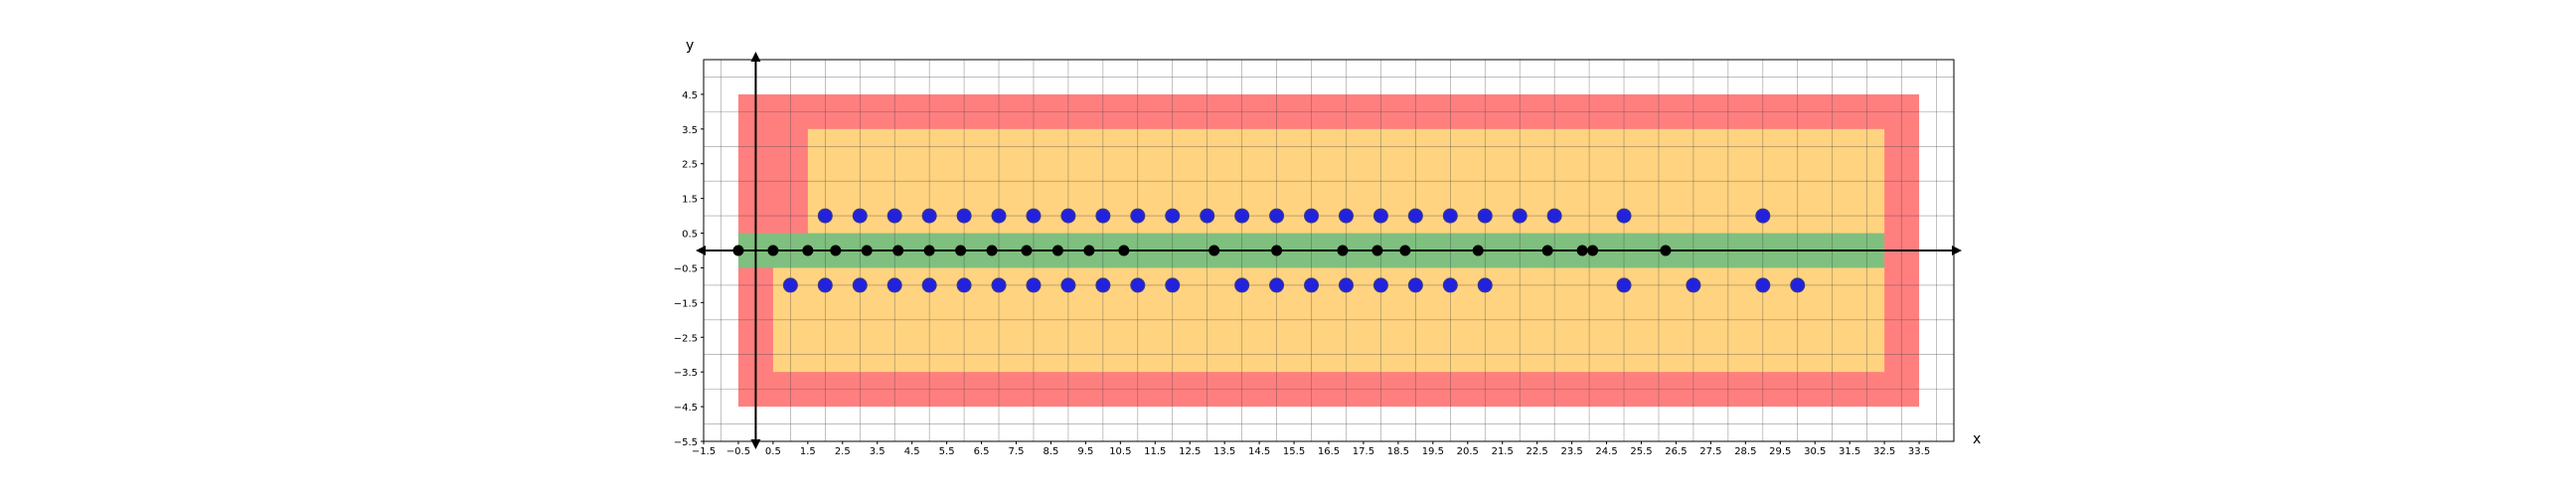  Describe the element at coordinates (690, 235) in the screenshot. I see `y-tick-label: 0.5` at that location.